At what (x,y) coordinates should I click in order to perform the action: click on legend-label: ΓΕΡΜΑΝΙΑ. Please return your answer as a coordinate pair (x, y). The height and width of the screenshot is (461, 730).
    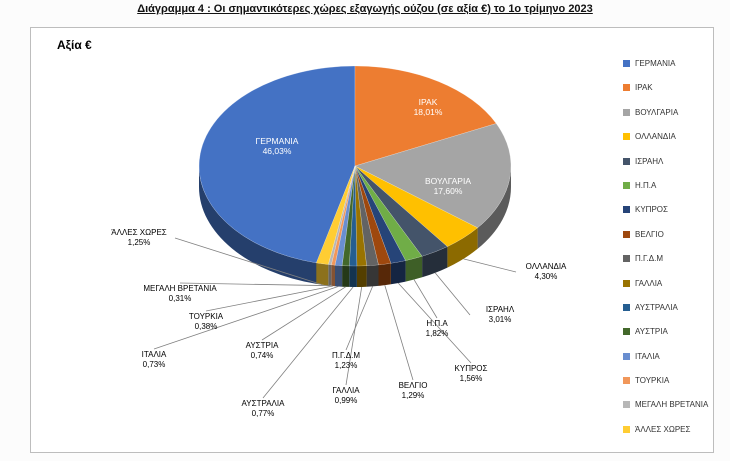
    Looking at the image, I should click on (655, 63).